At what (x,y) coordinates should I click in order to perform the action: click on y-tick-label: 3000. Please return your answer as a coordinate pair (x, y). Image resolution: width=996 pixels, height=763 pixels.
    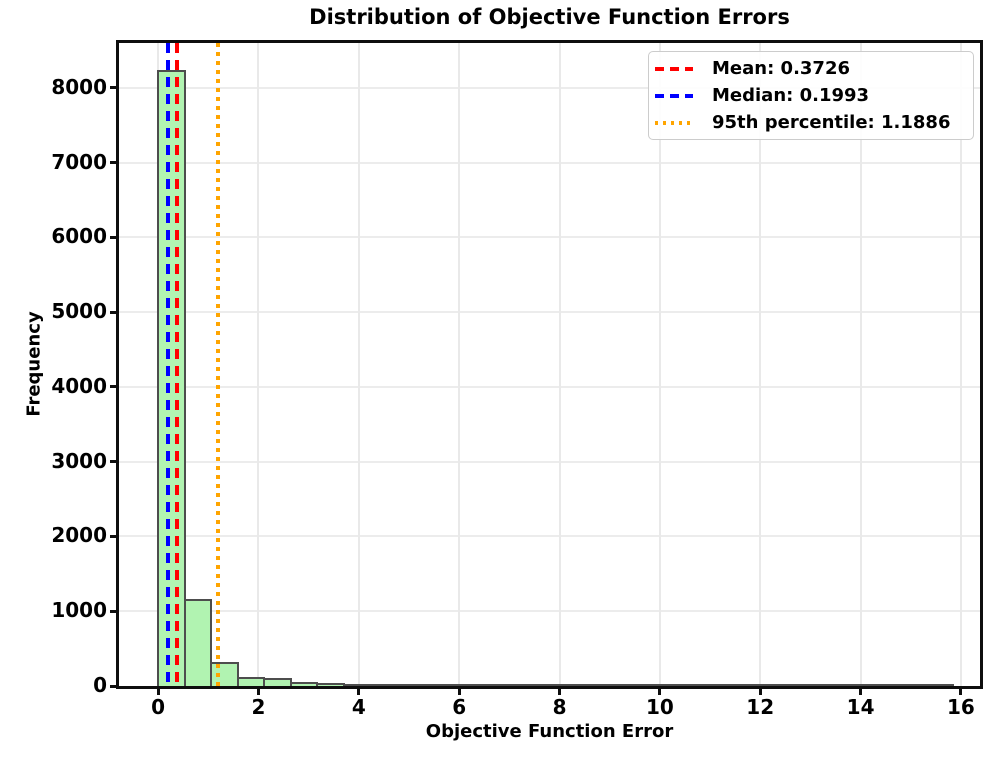
    Looking at the image, I should click on (79, 460).